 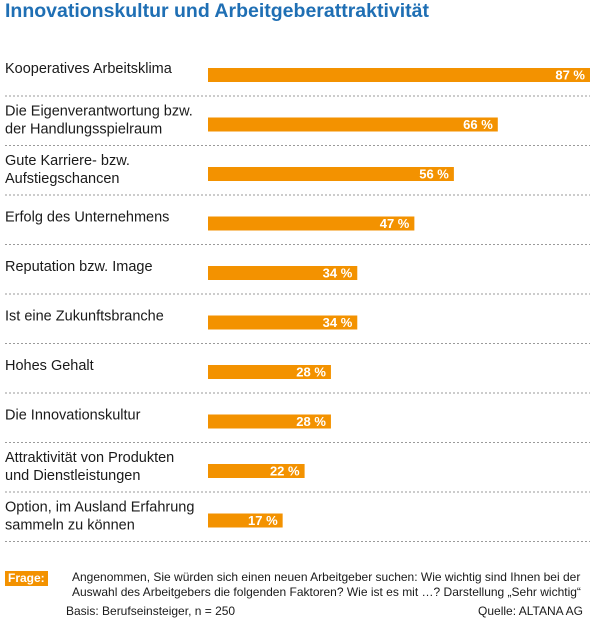 What do you see at coordinates (285, 471) in the screenshot?
I see `bar-value-label: 22 %` at bounding box center [285, 471].